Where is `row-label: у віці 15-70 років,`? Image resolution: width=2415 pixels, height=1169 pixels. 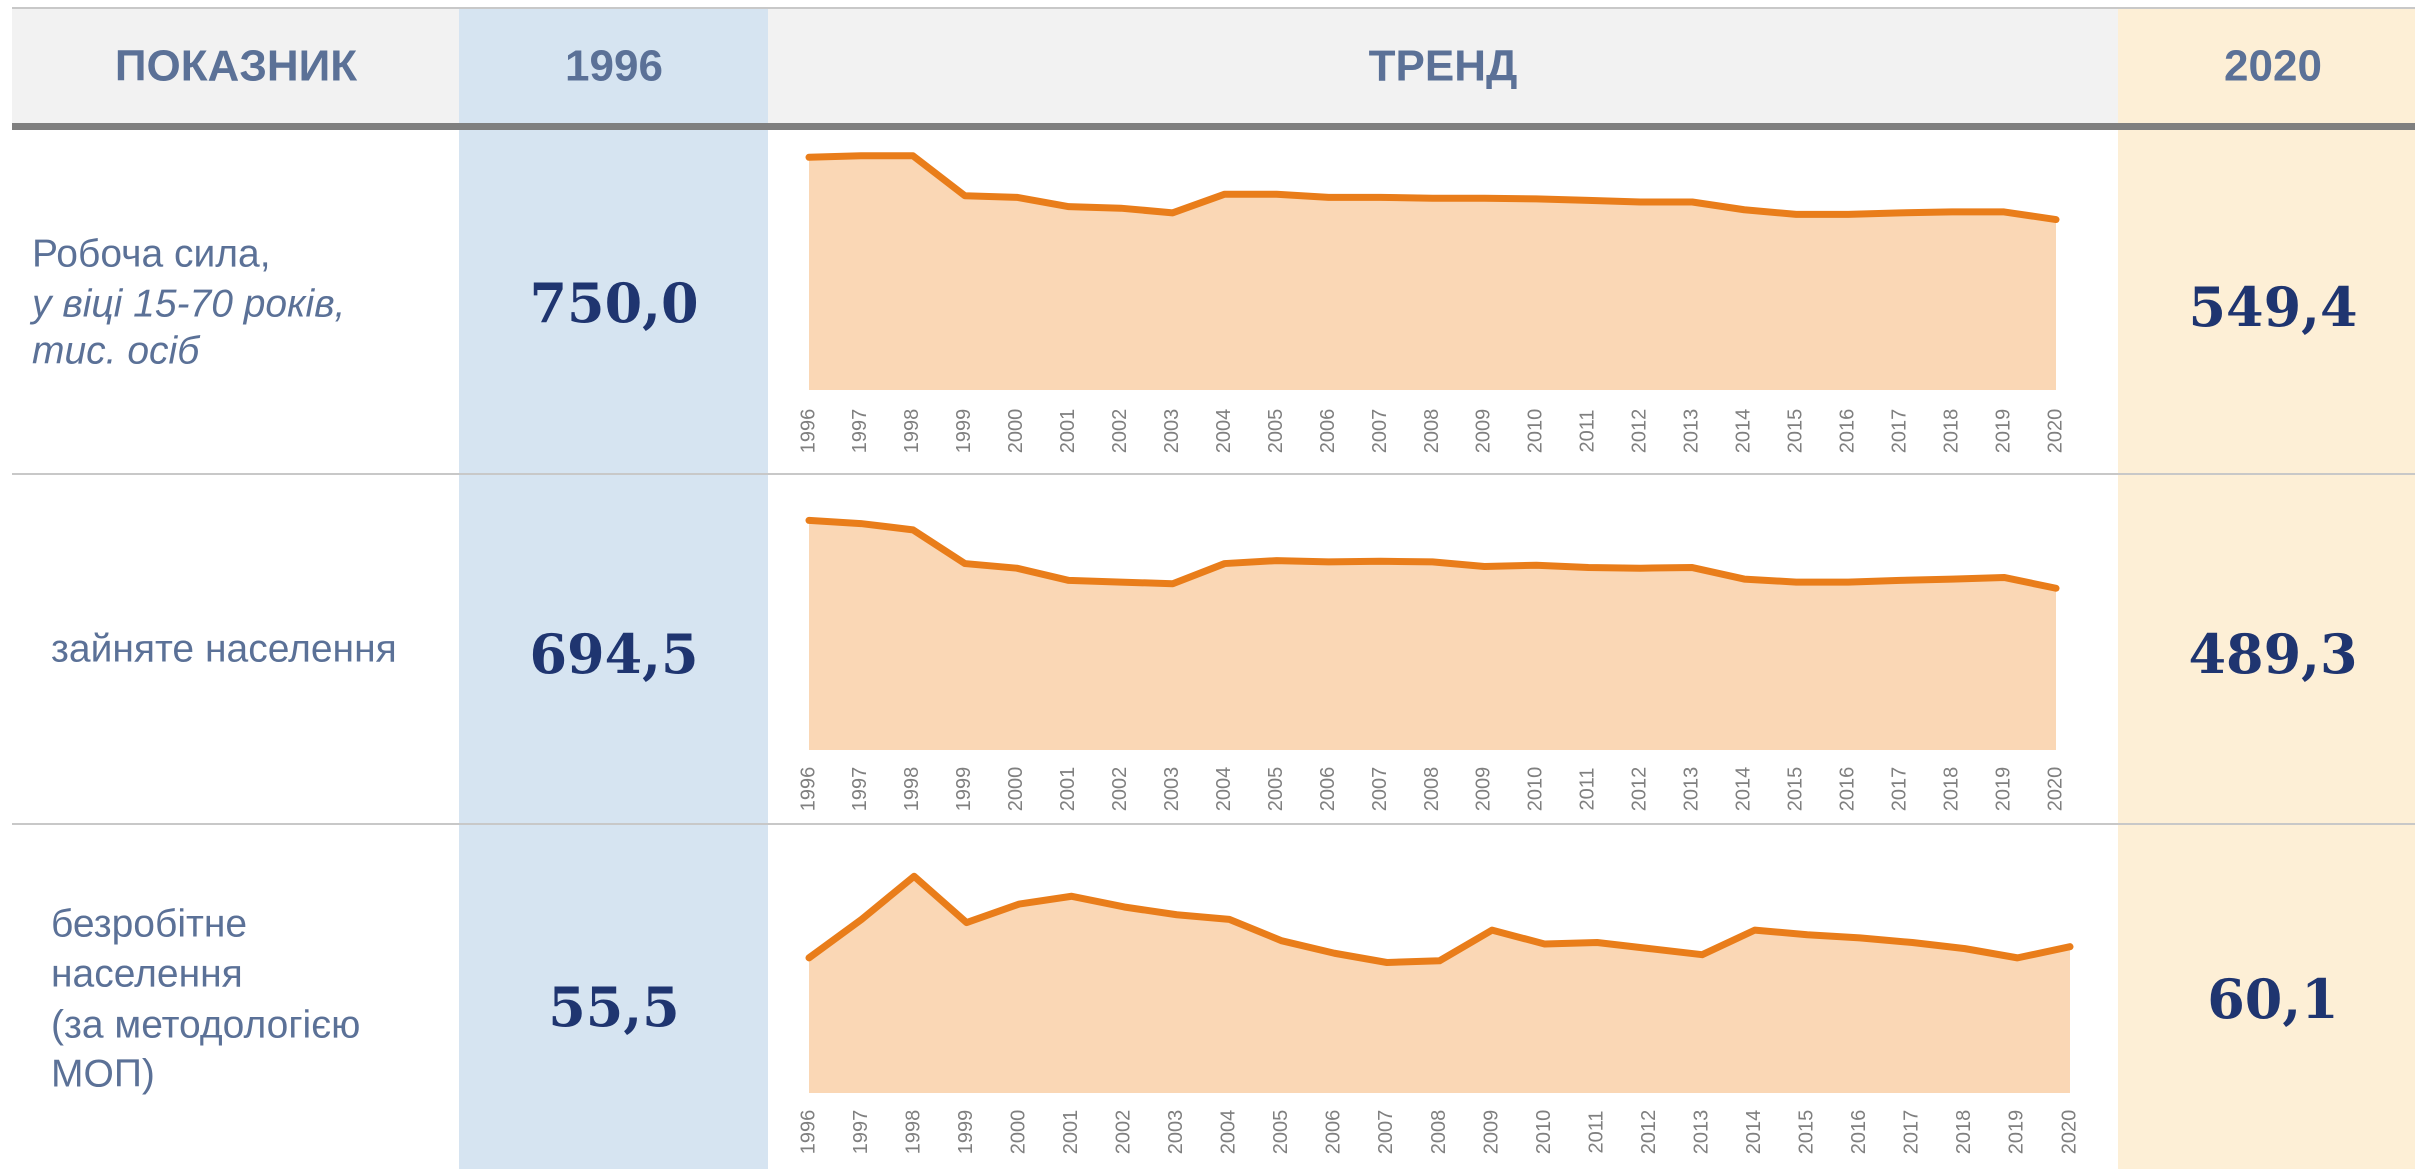
row-label: у віці 15-70 років, is located at coordinates (187, 303).